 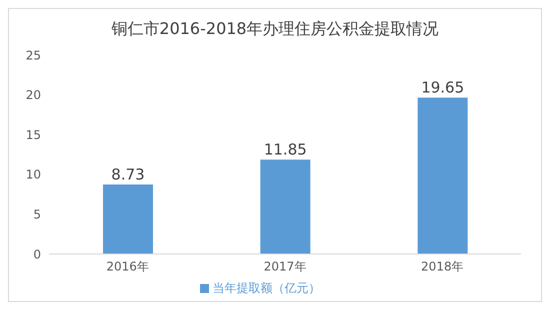 What do you see at coordinates (37, 214) in the screenshot?
I see `y-tick-label: 5` at bounding box center [37, 214].